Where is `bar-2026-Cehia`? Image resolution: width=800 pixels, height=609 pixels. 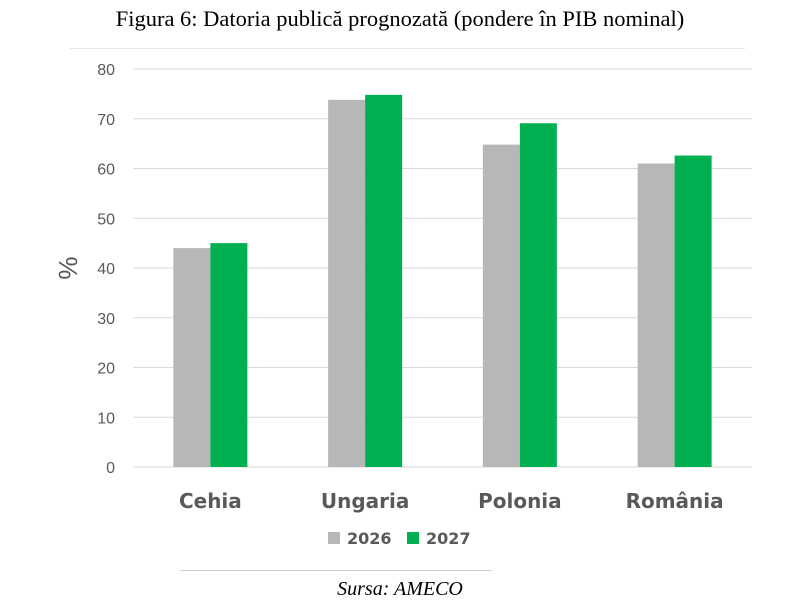
bar-2026-Cehia is located at coordinates (192, 357).